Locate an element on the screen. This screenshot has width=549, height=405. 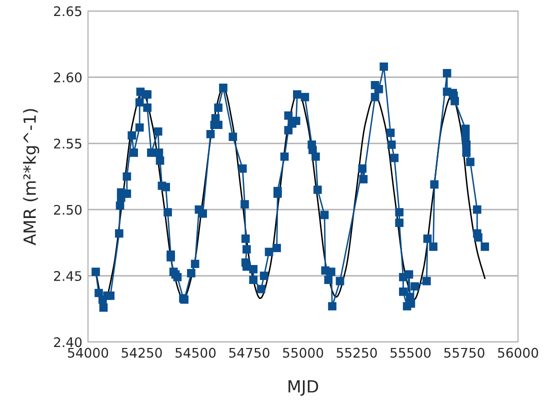
x-tick-label: 54000 is located at coordinates (88, 353).